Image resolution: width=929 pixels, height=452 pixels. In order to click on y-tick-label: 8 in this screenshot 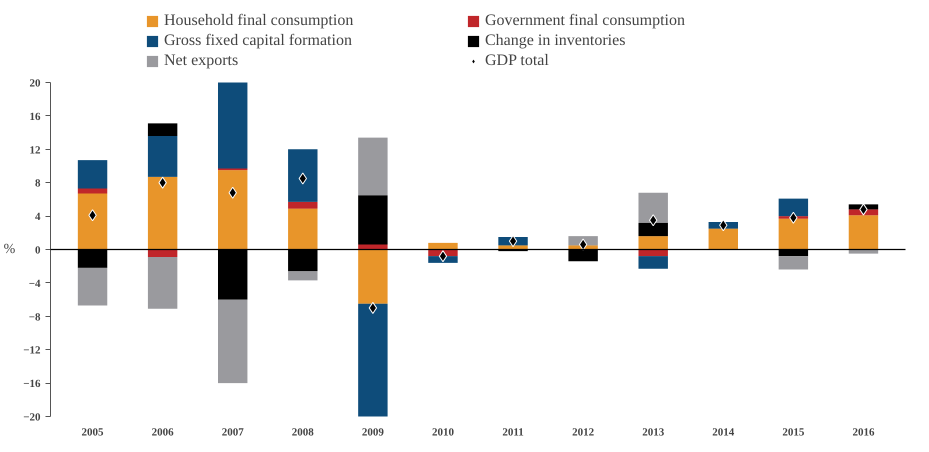, I will do `click(38, 184)`.